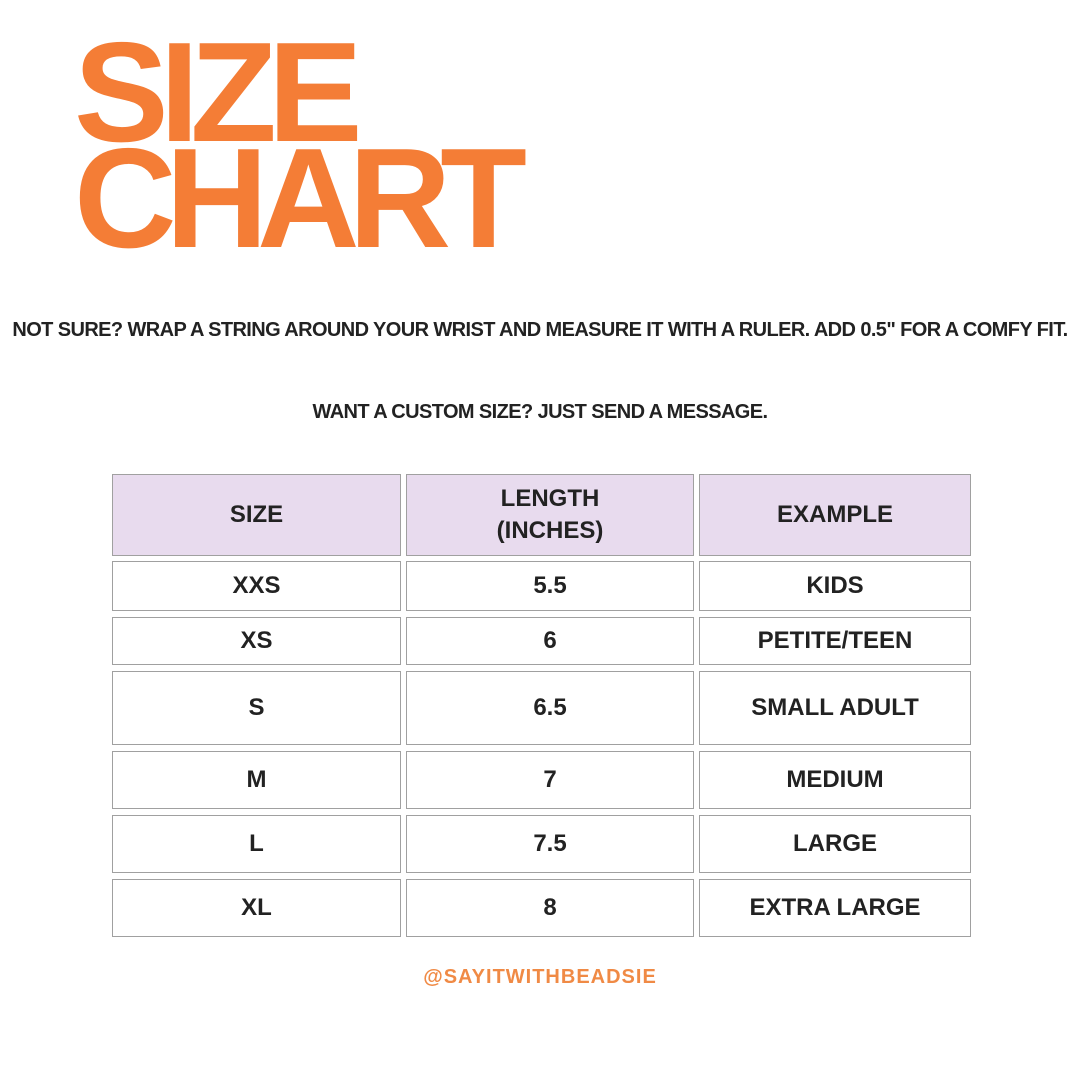  What do you see at coordinates (835, 844) in the screenshot?
I see `table-cell: LARGE` at bounding box center [835, 844].